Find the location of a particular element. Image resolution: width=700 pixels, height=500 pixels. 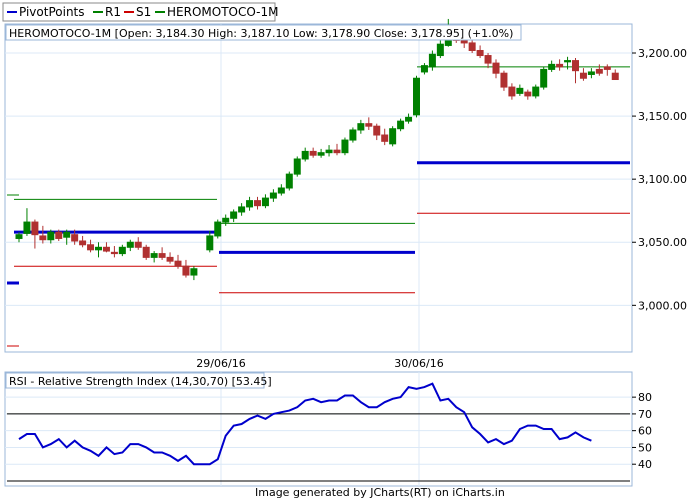

rsi-line is located at coordinates (305, 424).